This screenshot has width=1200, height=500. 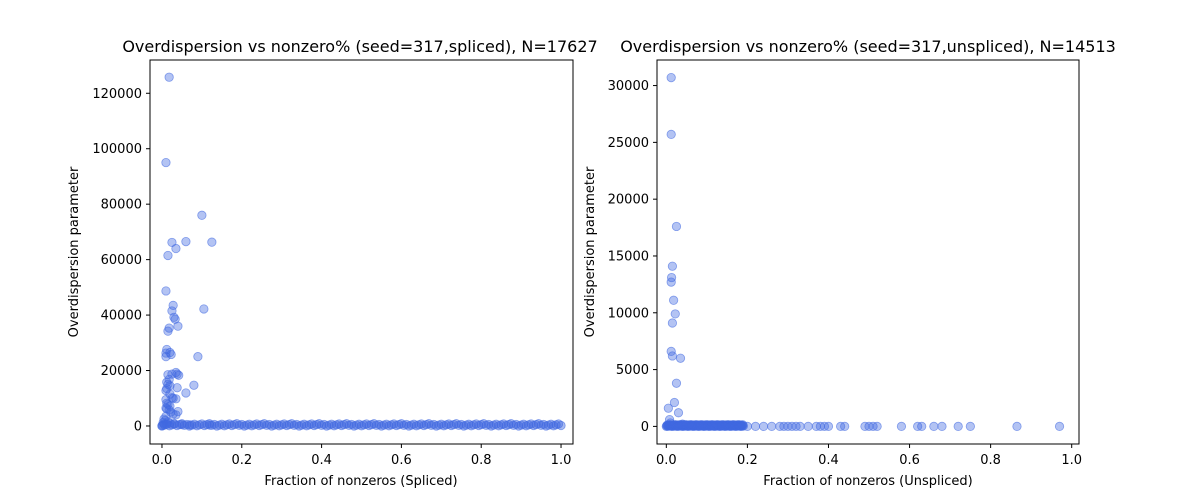 What do you see at coordinates (1071, 460) in the screenshot?
I see `x-tick-label-unspliced: 1.0` at bounding box center [1071, 460].